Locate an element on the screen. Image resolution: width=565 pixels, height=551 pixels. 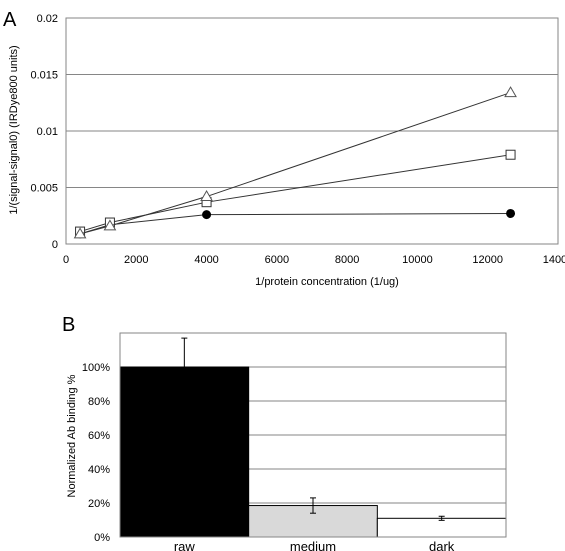
panel-b-y-tick-label: 100% is located at coordinates (96, 368).